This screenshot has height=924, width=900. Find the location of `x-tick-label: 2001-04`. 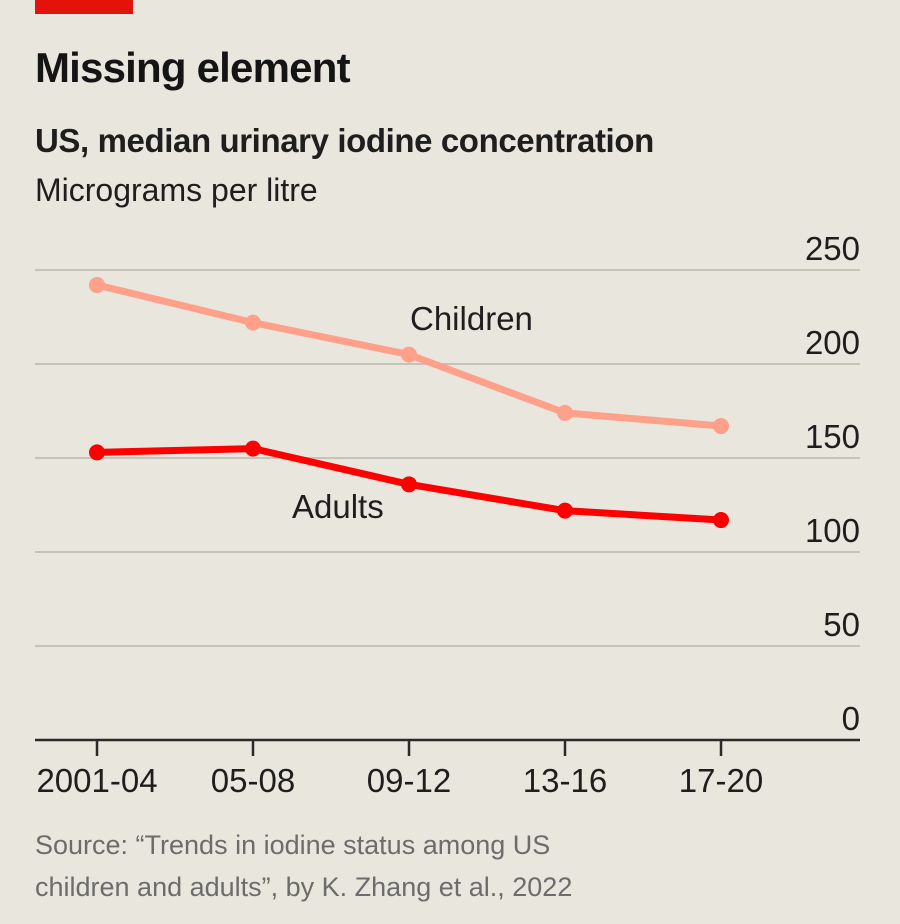

x-tick-label: 2001-04 is located at coordinates (96, 780).